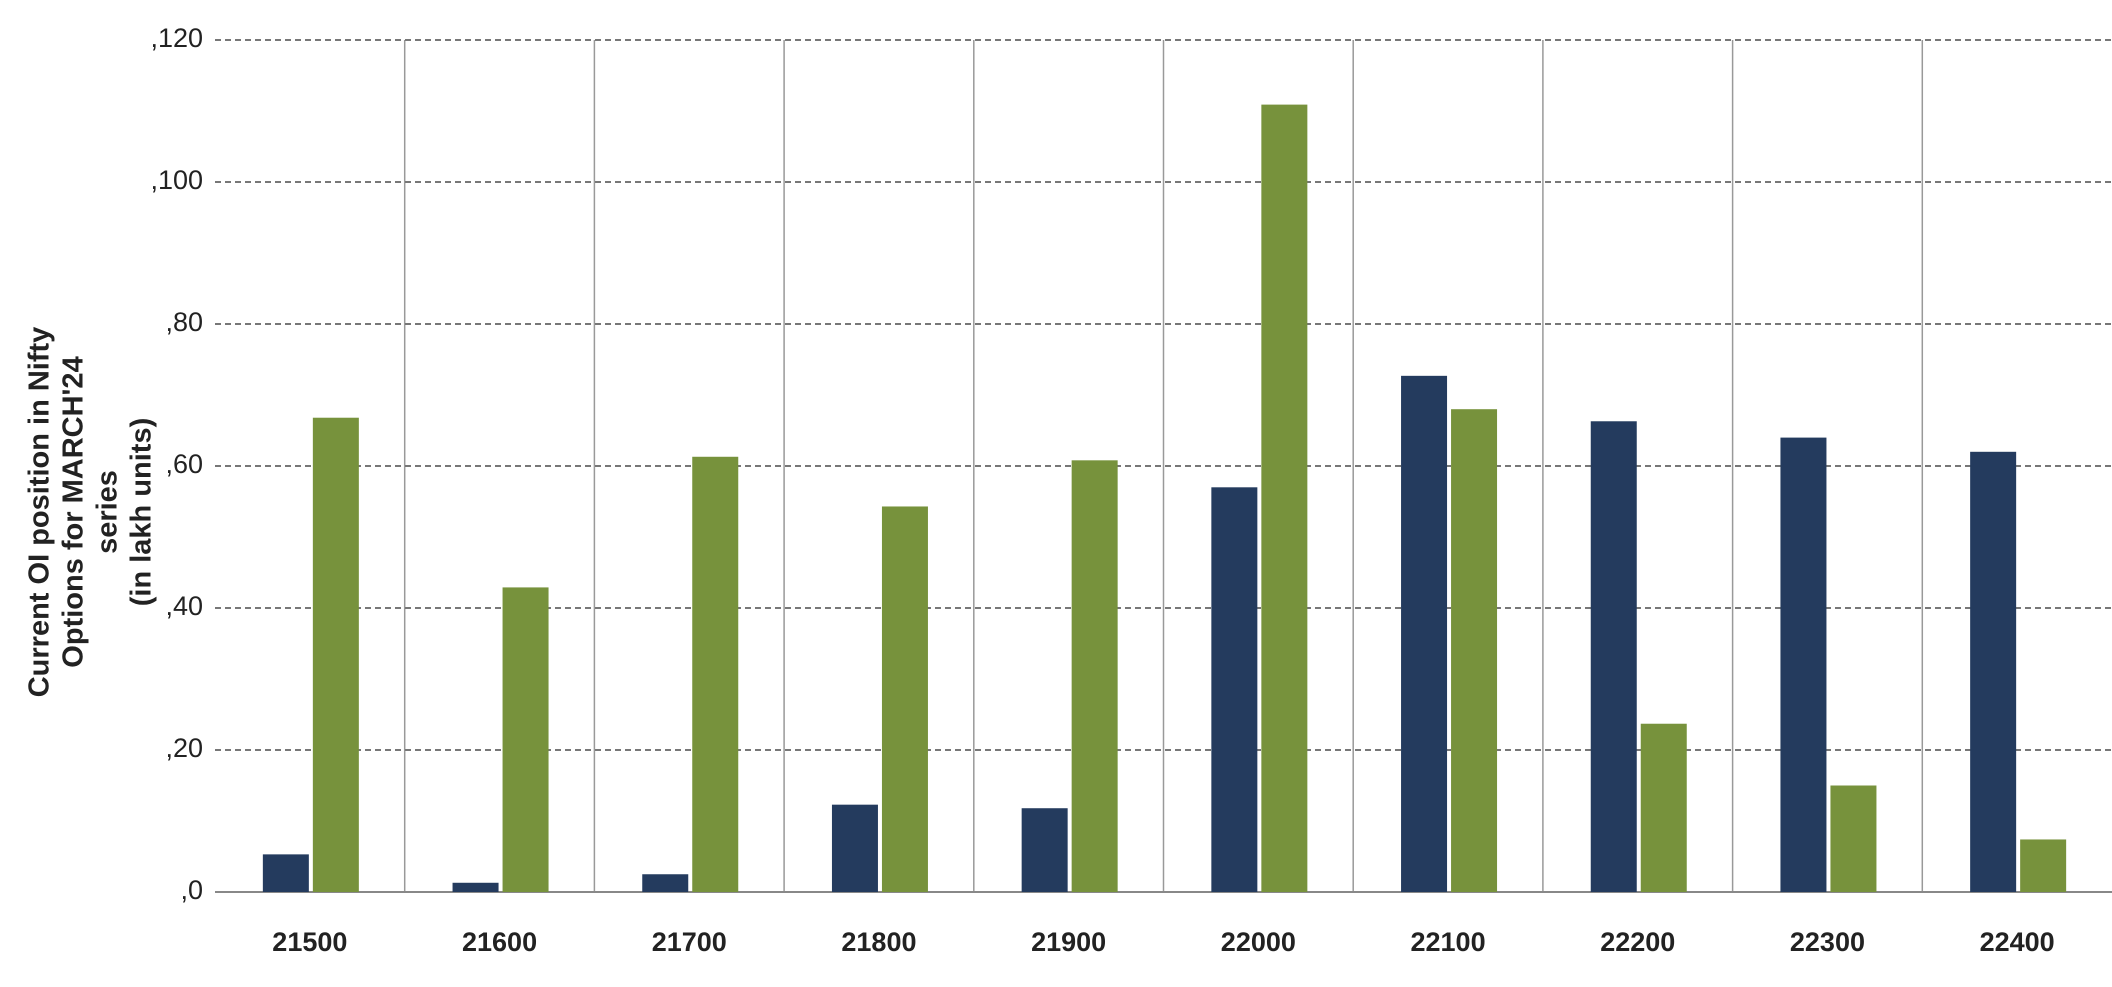 This screenshot has width=2112, height=987. Describe the element at coordinates (878, 942) in the screenshot. I see `x-tick-label: 21800` at that location.